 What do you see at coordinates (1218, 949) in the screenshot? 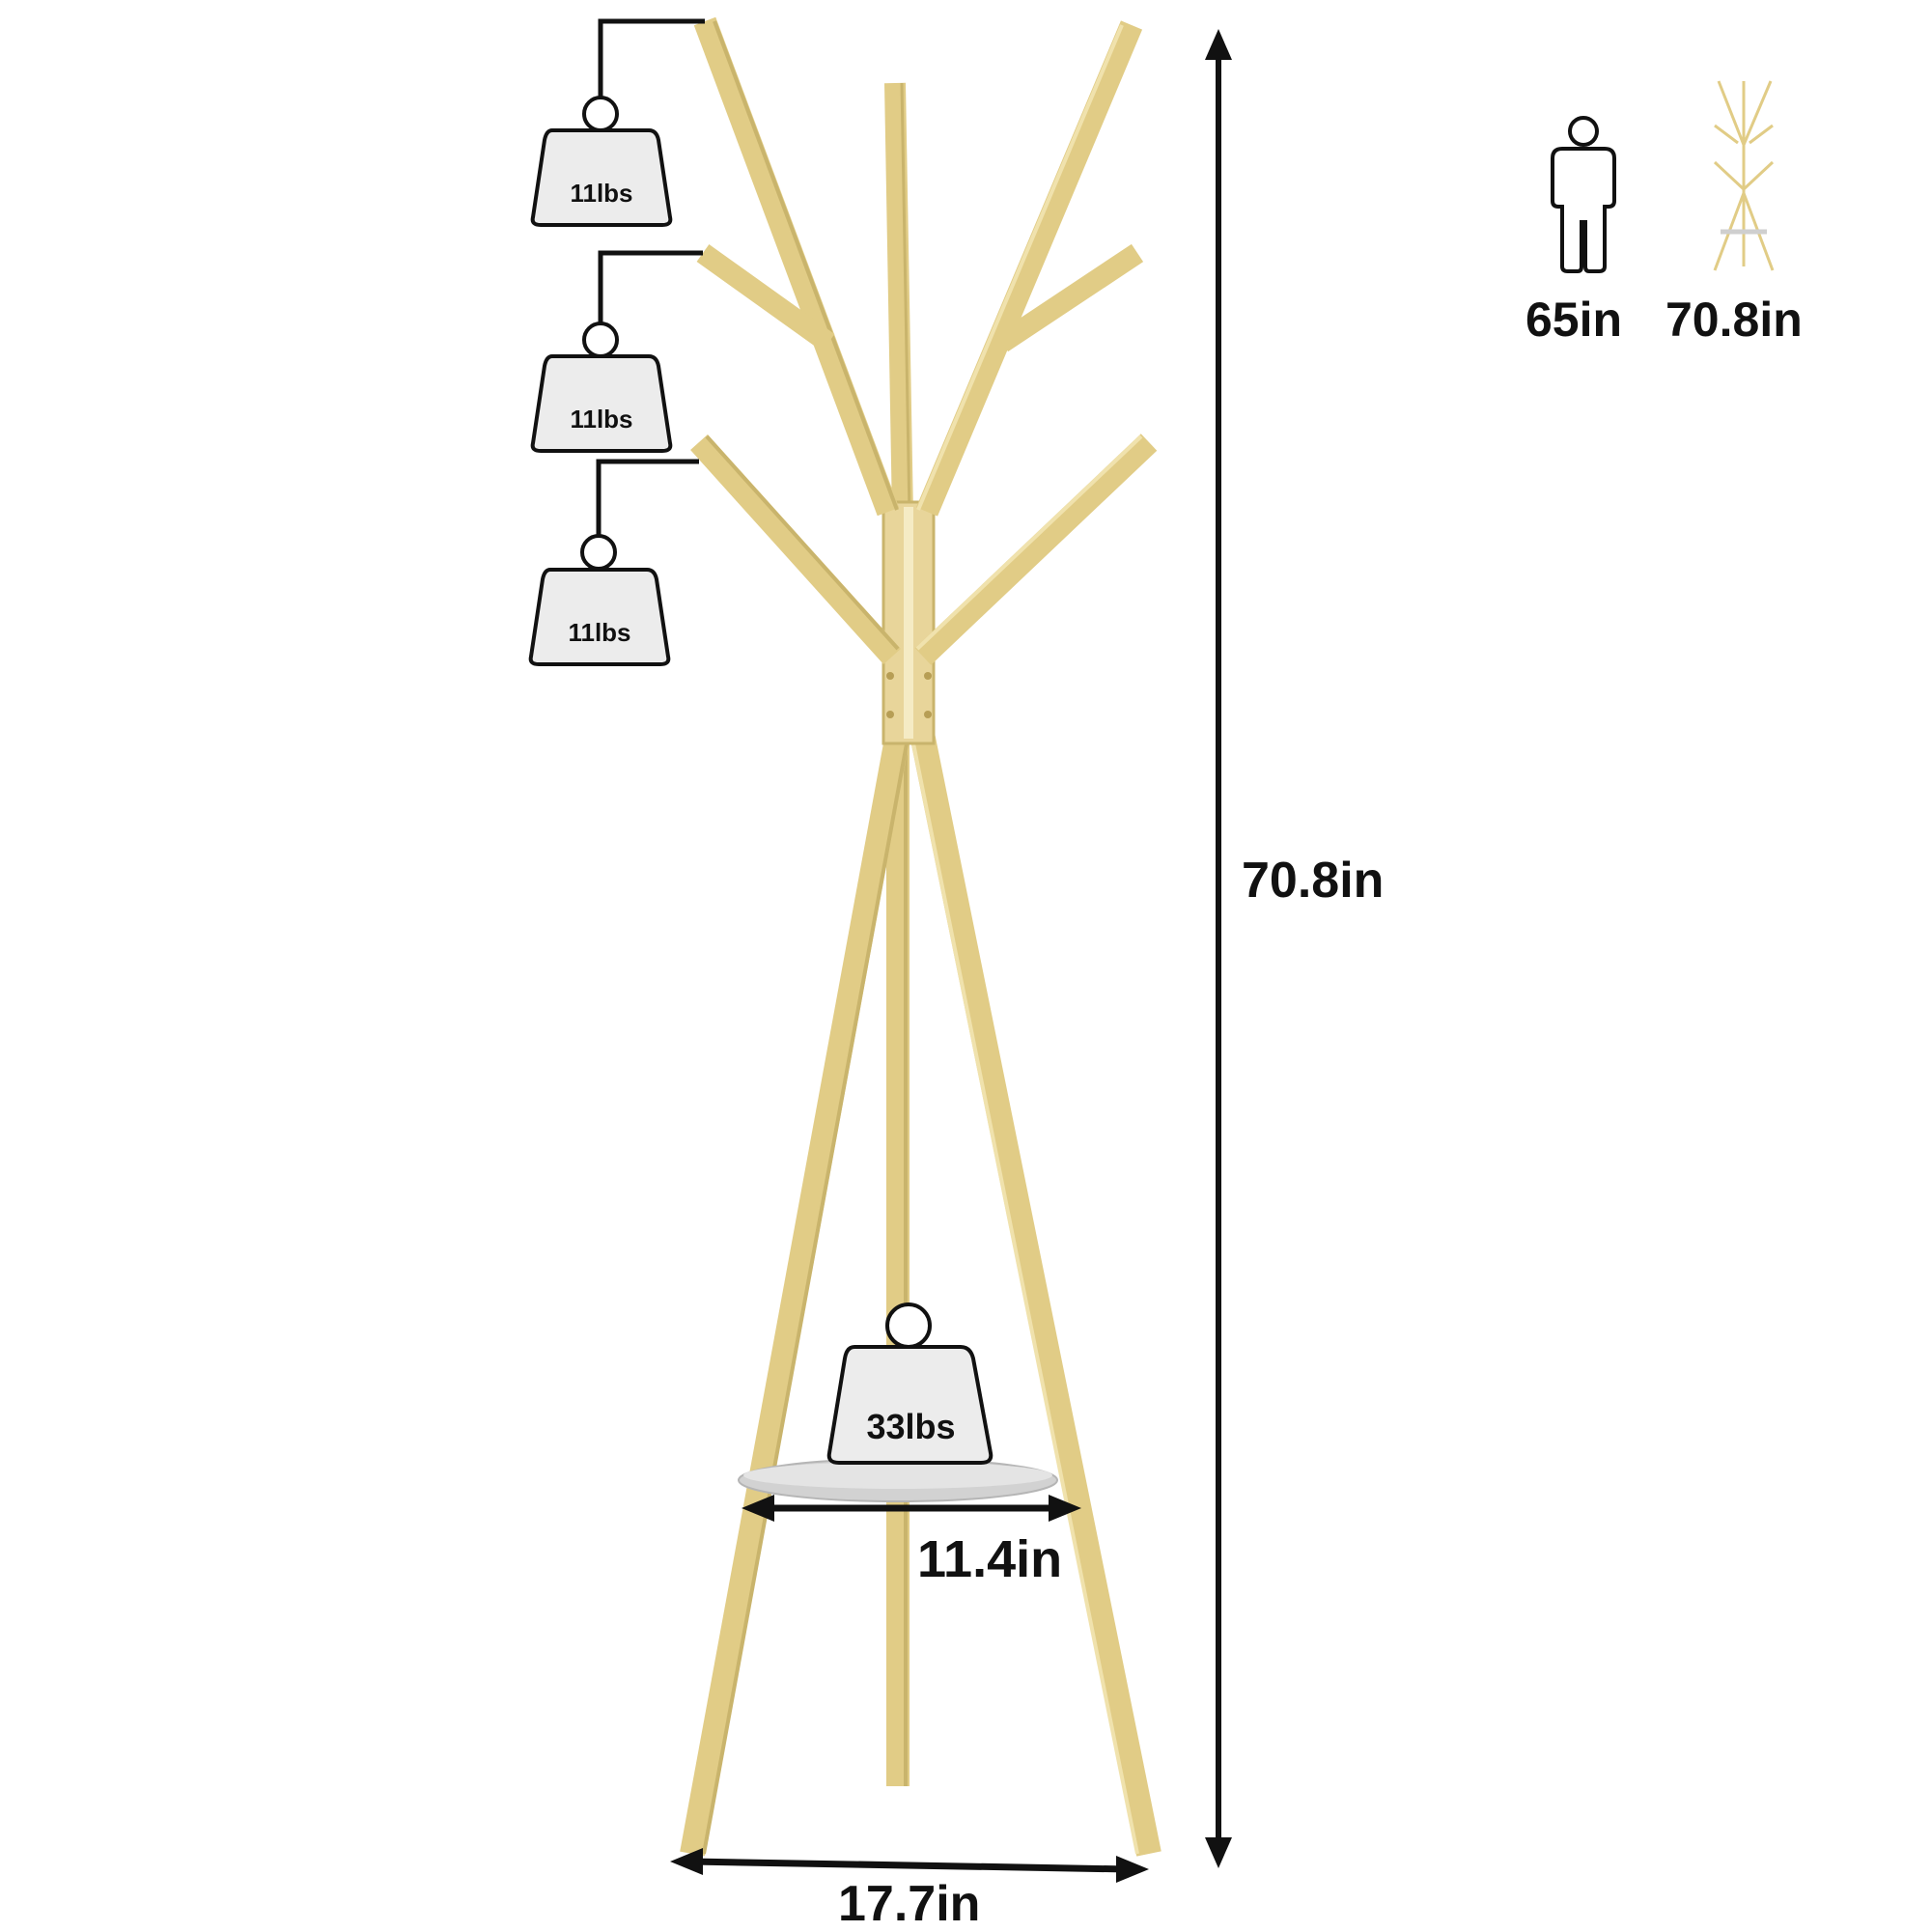
I see `height-dimension-arrow` at bounding box center [1218, 949].